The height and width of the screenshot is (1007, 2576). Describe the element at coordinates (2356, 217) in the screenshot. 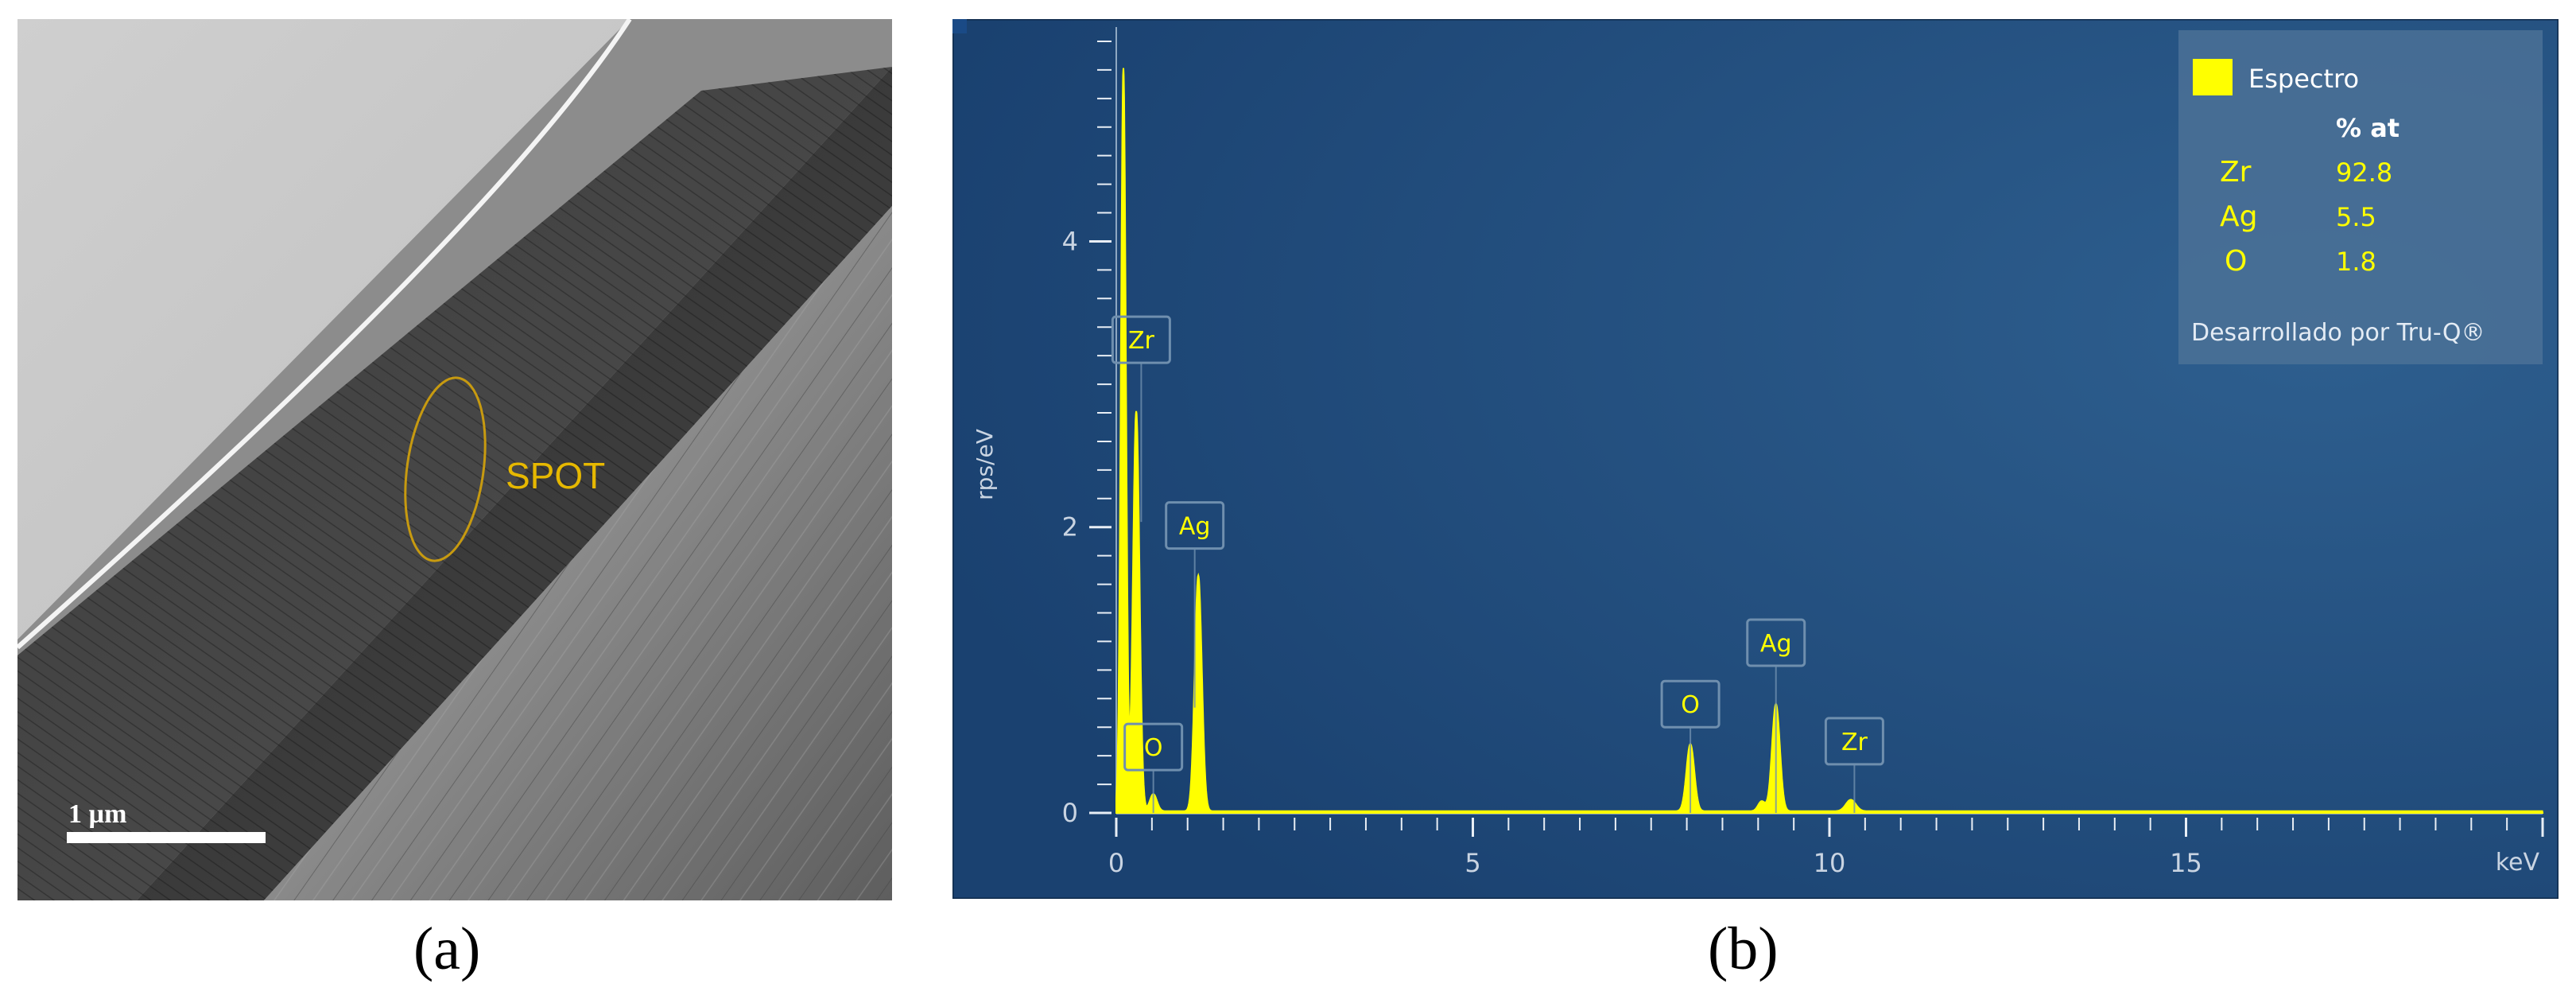

I see `legend-value: 5.5` at that location.